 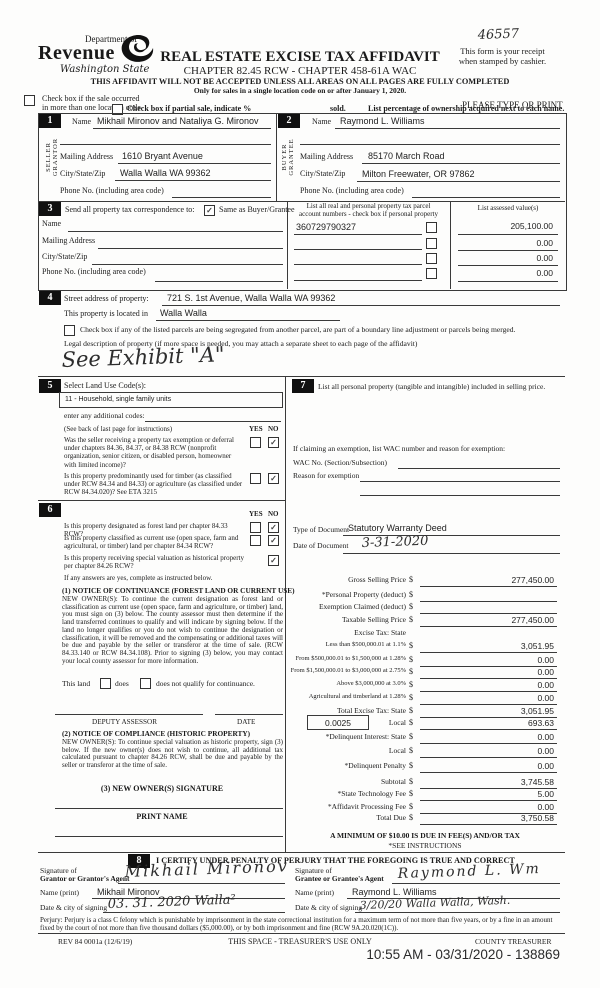 I want to click on parcel-1-line, so click(x=358, y=234).